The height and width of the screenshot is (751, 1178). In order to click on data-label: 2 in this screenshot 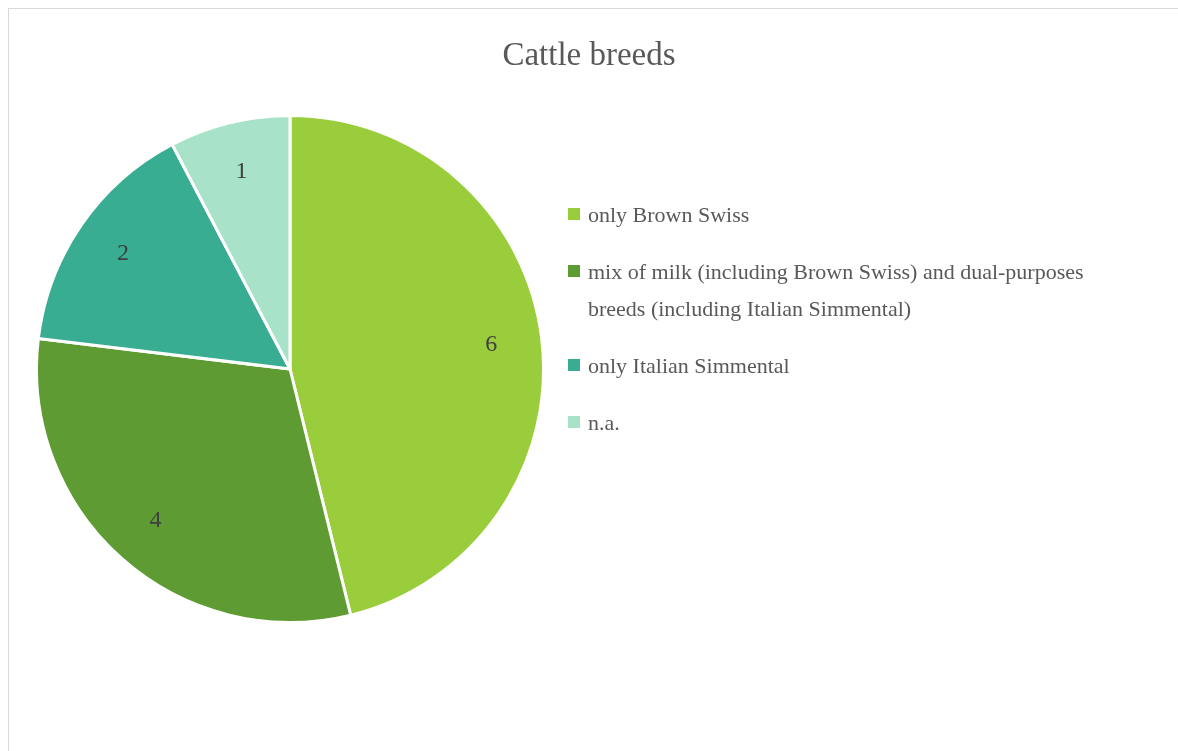, I will do `click(123, 252)`.